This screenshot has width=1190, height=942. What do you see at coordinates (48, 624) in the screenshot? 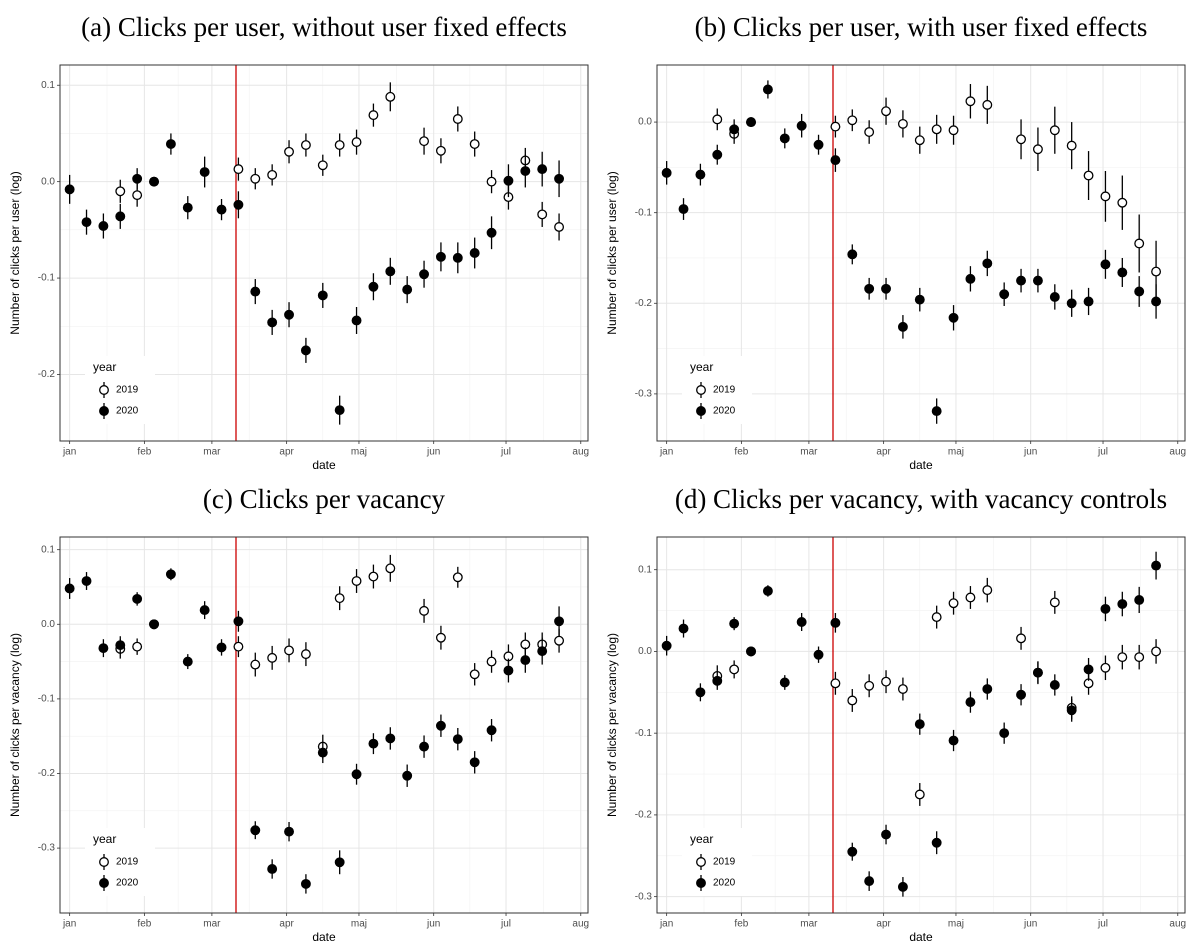
I see `y-tick-label: 0.0` at bounding box center [48, 624].